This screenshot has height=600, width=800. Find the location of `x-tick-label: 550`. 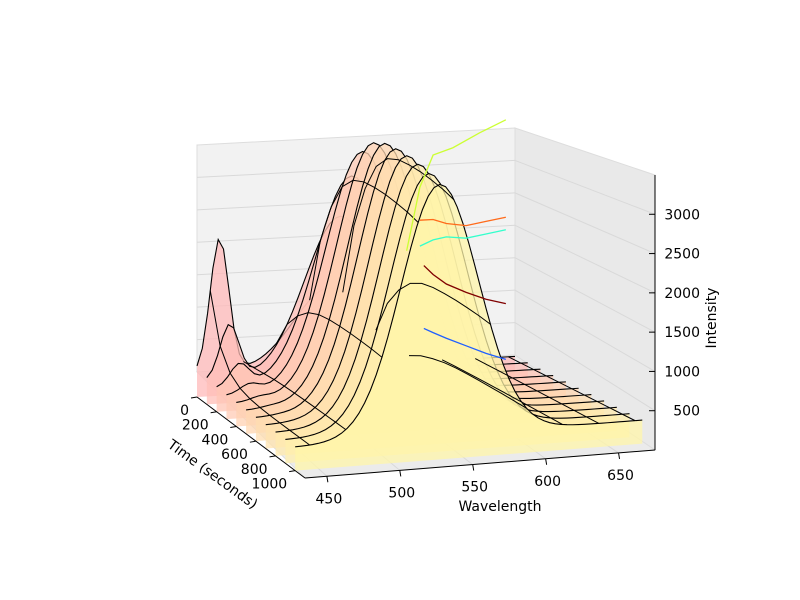

x-tick-label: 550 is located at coordinates (474, 488).